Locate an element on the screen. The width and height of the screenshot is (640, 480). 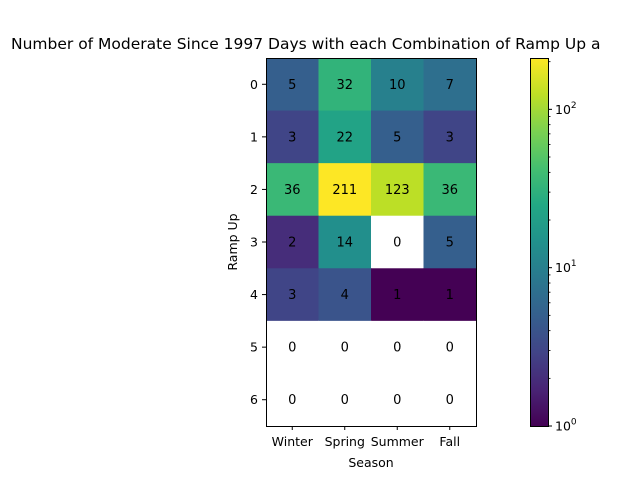
heatmap-cell-r3-fall is located at coordinates (450, 242).